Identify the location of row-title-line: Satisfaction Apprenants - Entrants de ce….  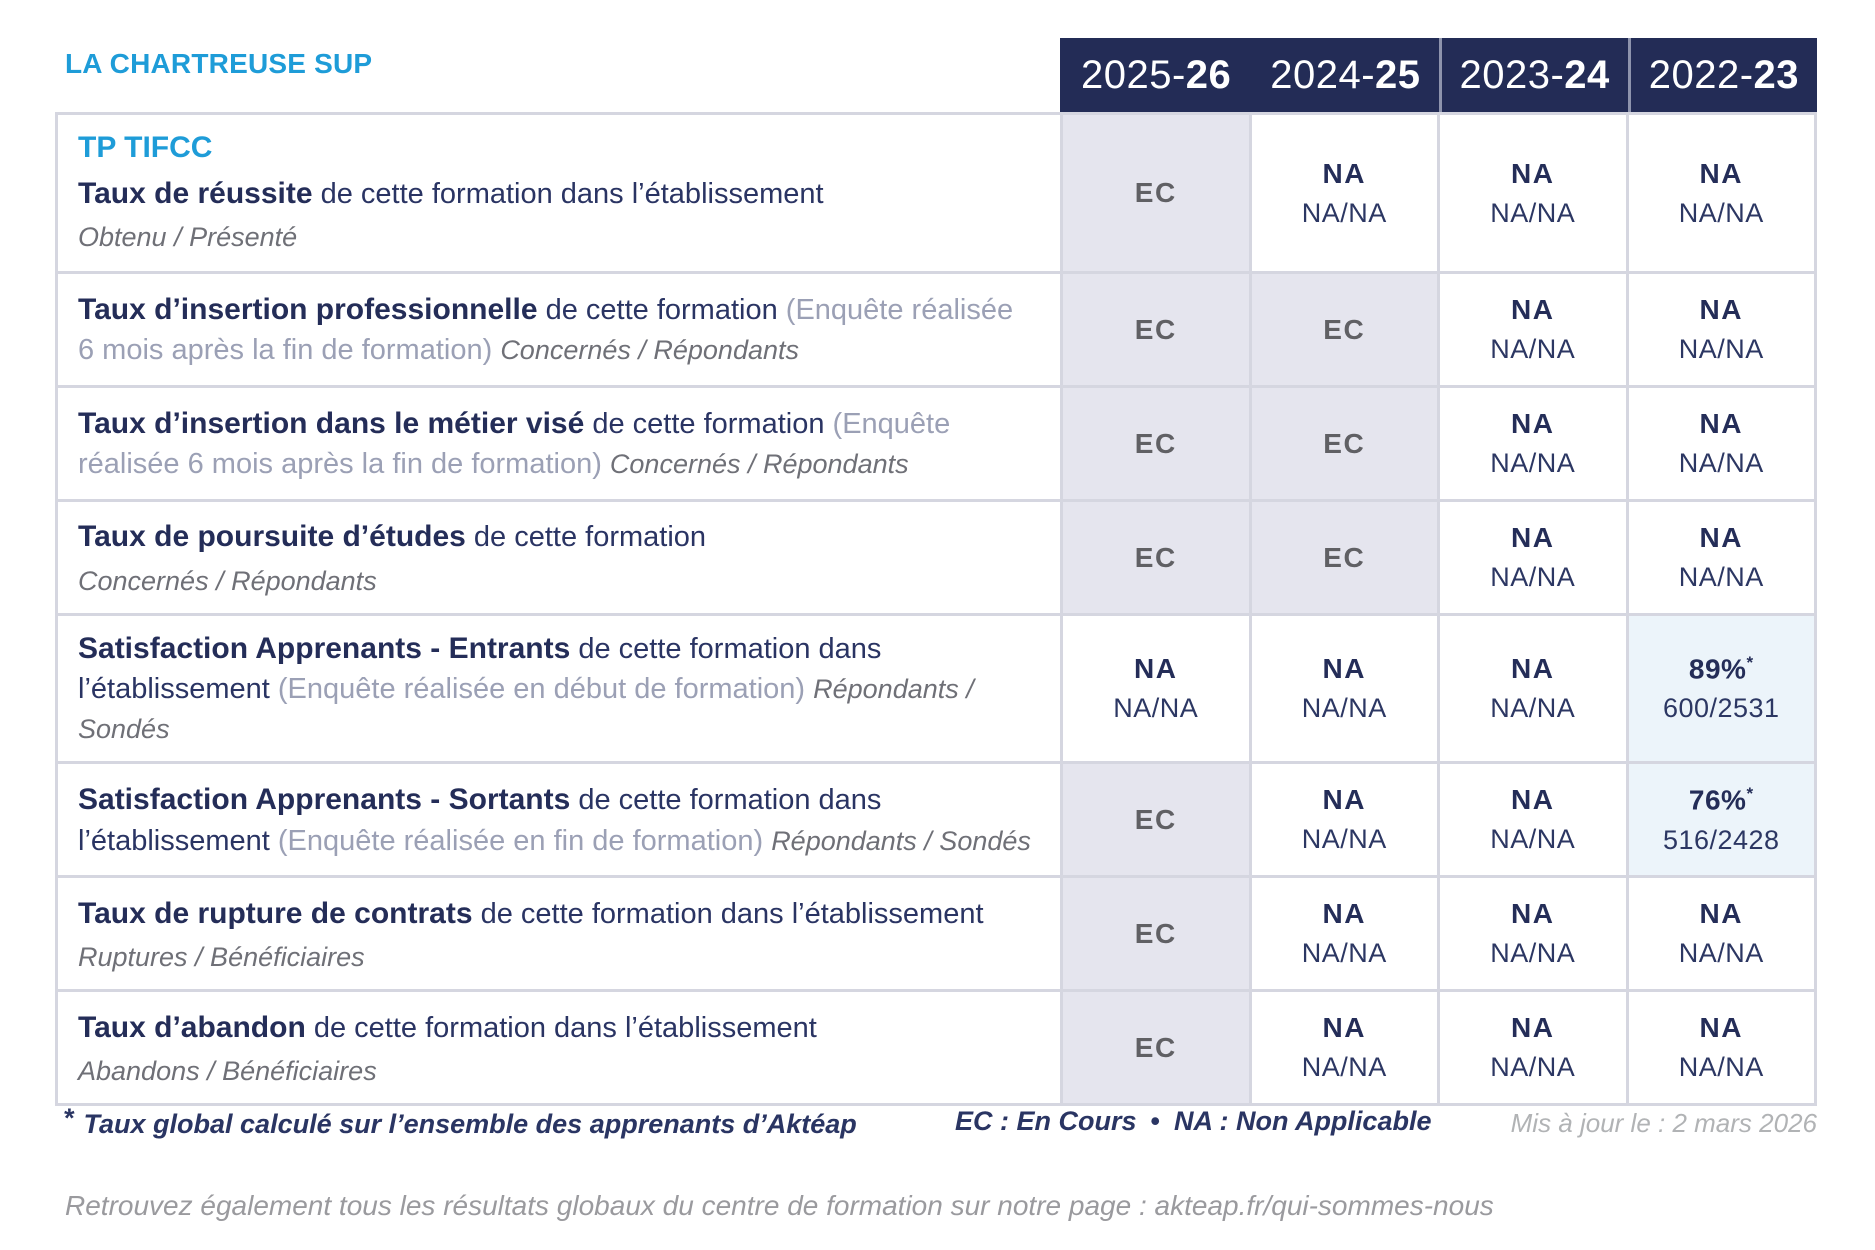
(556, 688).